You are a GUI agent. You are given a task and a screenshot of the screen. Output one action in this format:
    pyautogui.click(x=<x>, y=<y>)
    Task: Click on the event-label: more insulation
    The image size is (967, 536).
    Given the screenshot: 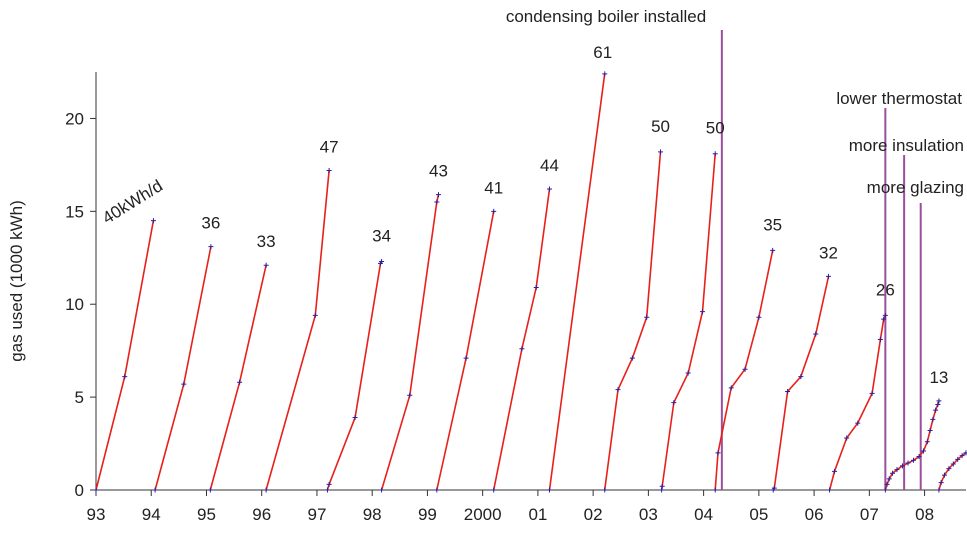 What is the action you would take?
    pyautogui.click(x=906, y=145)
    